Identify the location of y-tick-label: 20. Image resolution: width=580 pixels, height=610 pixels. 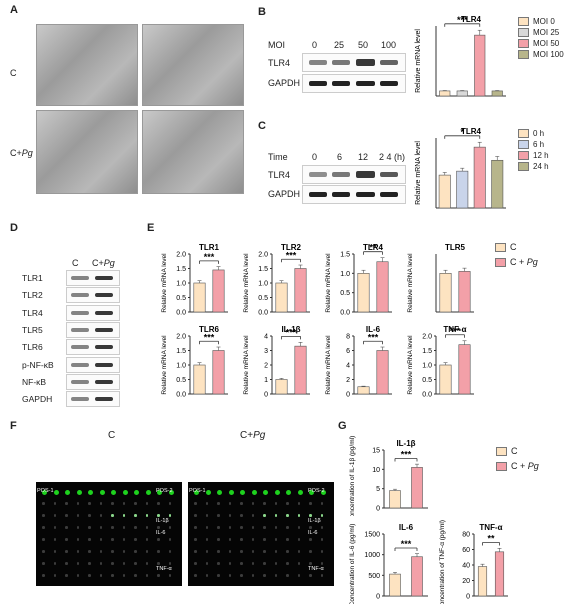
(466, 581).